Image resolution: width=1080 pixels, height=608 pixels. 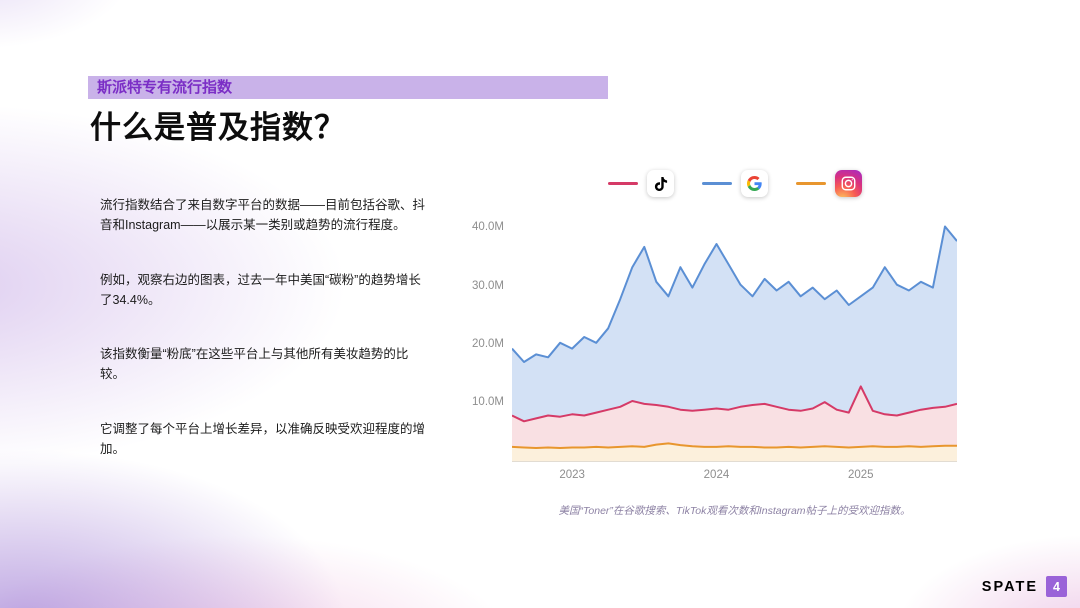 What do you see at coordinates (488, 343) in the screenshot?
I see `y-axis-label: 20.0M` at bounding box center [488, 343].